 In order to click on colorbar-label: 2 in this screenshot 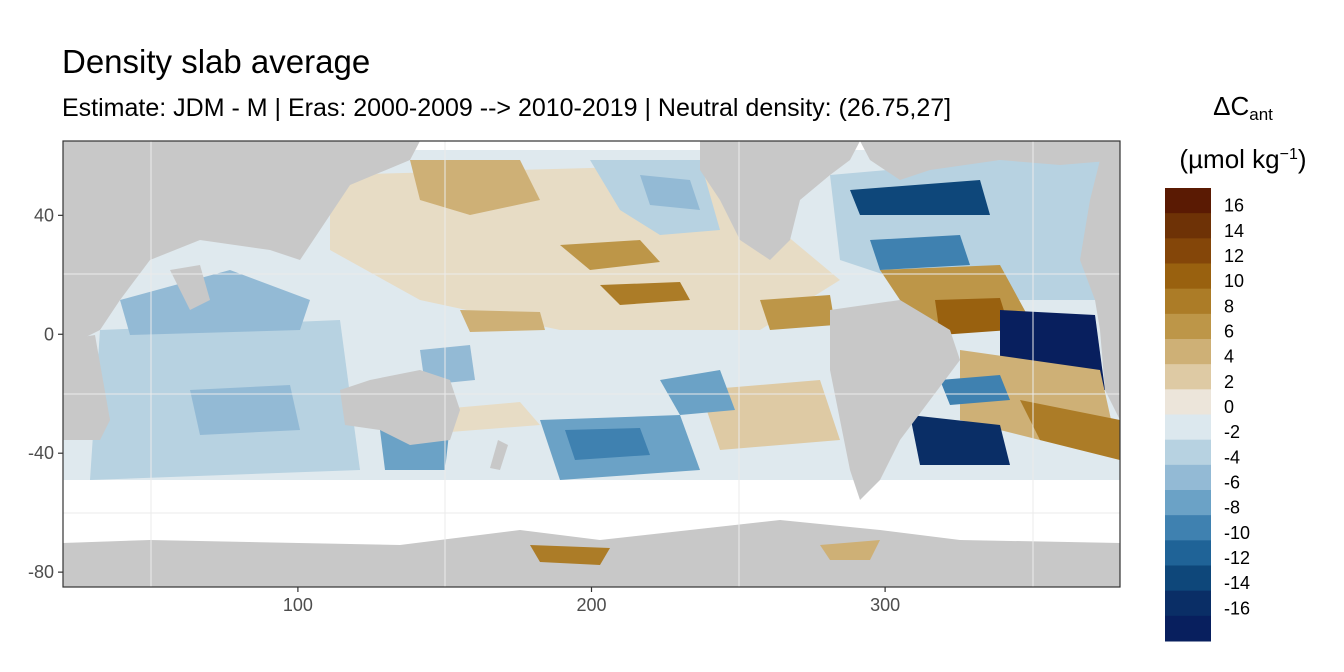, I will do `click(1229, 382)`.